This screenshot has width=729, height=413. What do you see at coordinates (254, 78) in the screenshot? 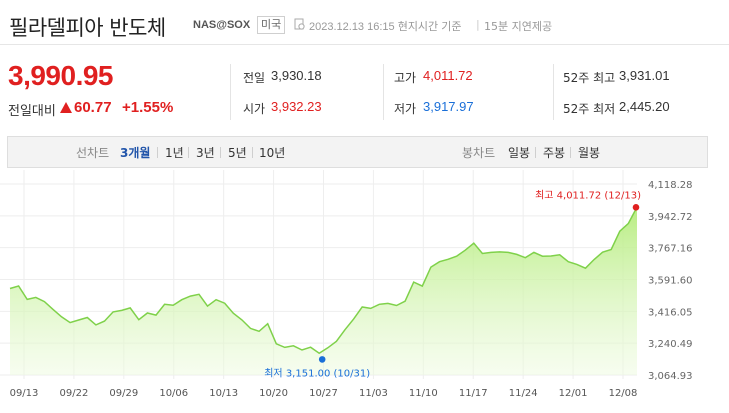
I see `prev-close-label: 전일` at bounding box center [254, 78].